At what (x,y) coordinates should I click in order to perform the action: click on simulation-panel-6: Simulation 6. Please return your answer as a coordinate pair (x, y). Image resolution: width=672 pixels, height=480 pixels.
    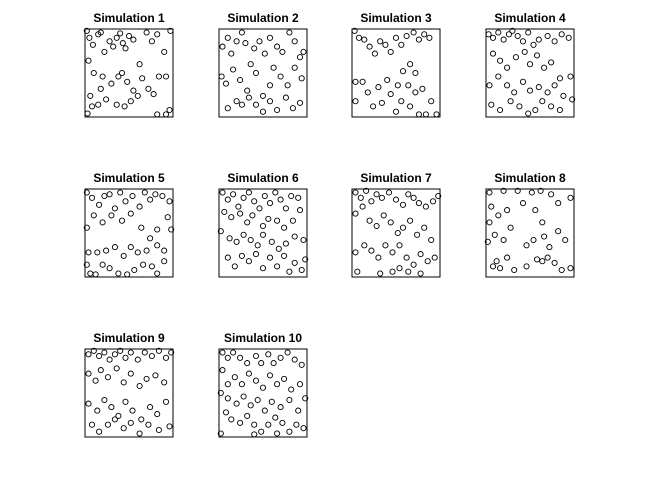
    Looking at the image, I should click on (263, 224).